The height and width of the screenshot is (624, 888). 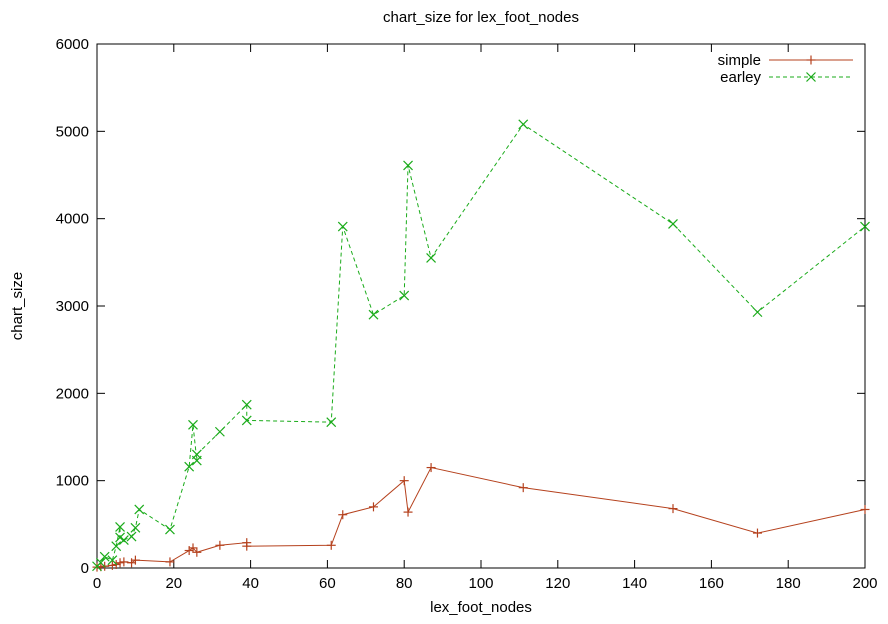 I want to click on y-tick-label: 1000, so click(x=72, y=481).